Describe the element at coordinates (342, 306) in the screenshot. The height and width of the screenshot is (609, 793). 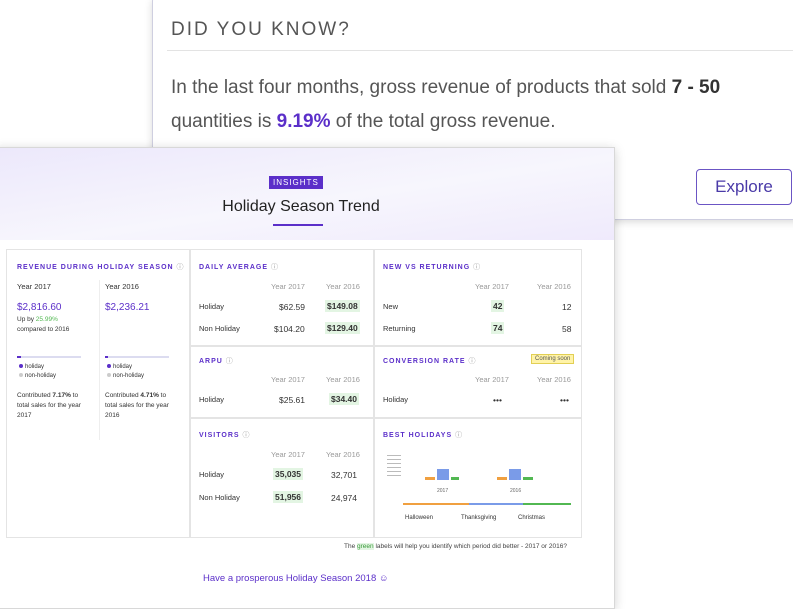
I see `value-2016-winner: $149.08` at that location.